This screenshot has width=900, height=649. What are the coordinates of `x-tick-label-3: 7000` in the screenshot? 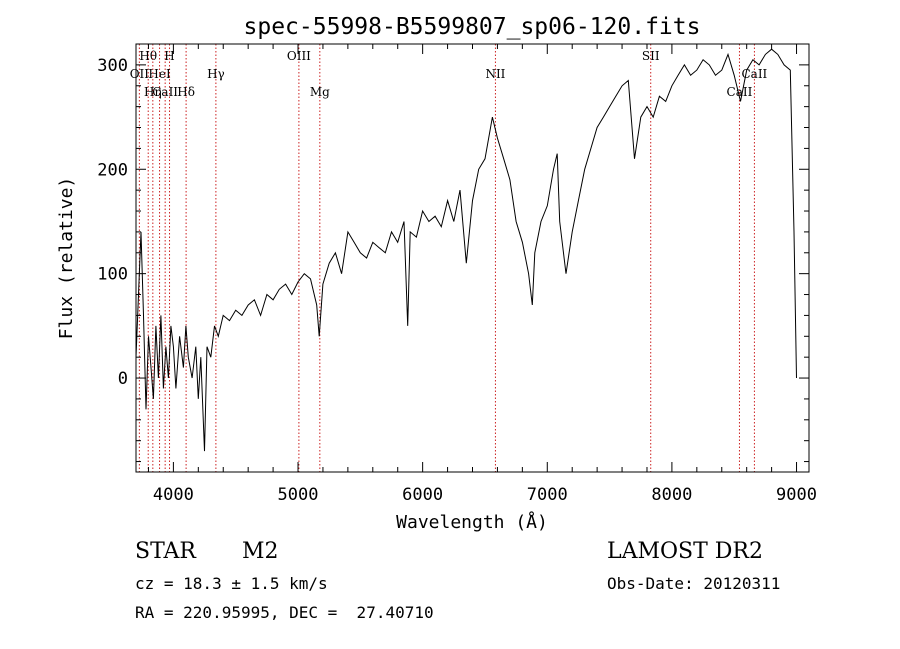 It's located at (547, 495).